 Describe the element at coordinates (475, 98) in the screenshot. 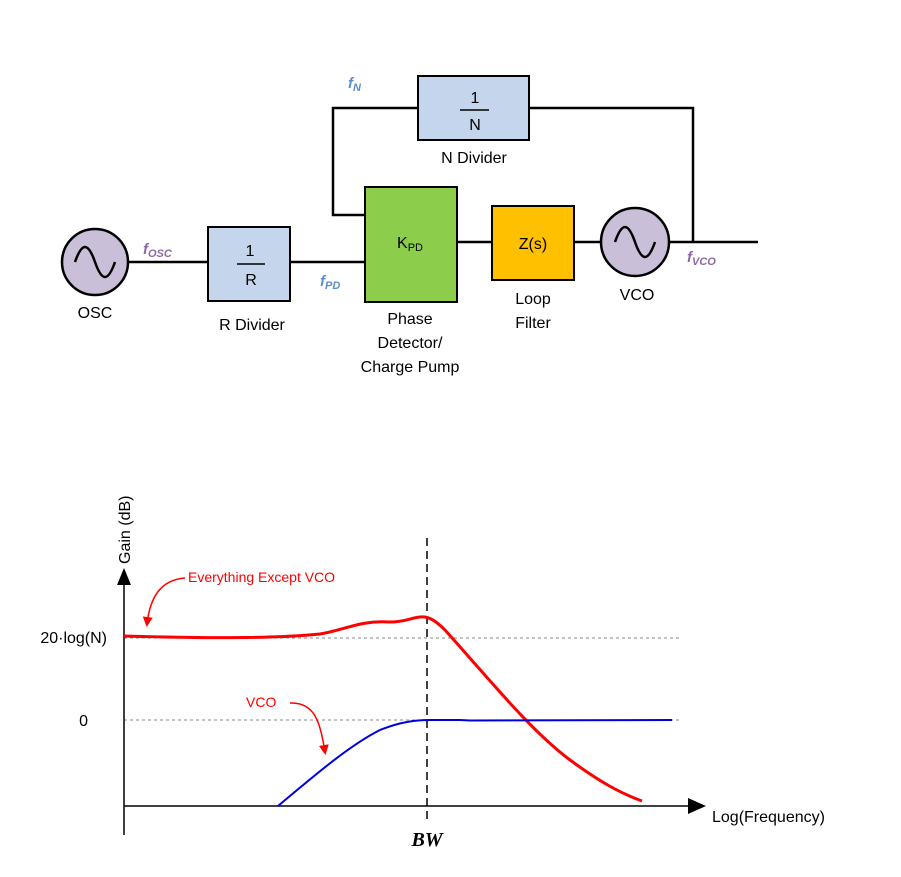

I see `n-divider-numerator: 1` at that location.